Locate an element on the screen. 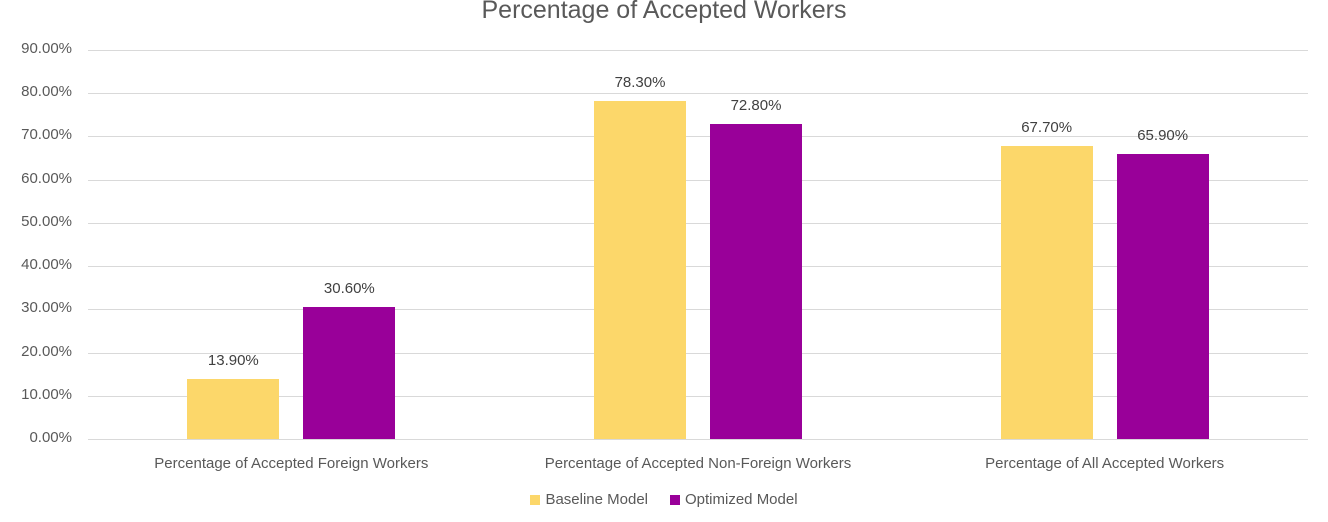  y-tick-label: 70.00% is located at coordinates (46, 135).